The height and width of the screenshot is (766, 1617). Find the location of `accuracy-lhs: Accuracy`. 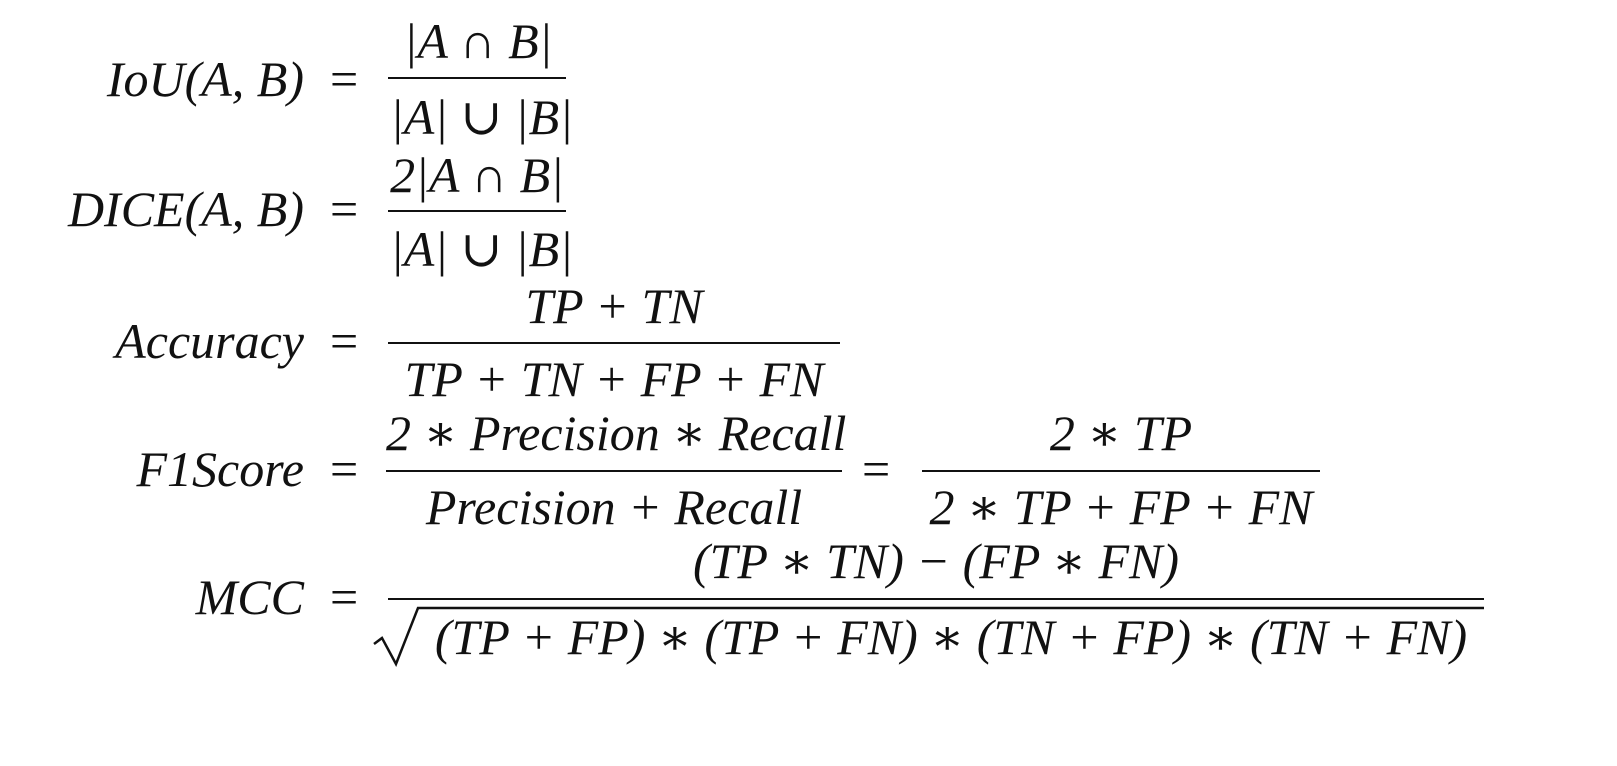

accuracy-lhs: Accuracy is located at coordinates (209, 341).